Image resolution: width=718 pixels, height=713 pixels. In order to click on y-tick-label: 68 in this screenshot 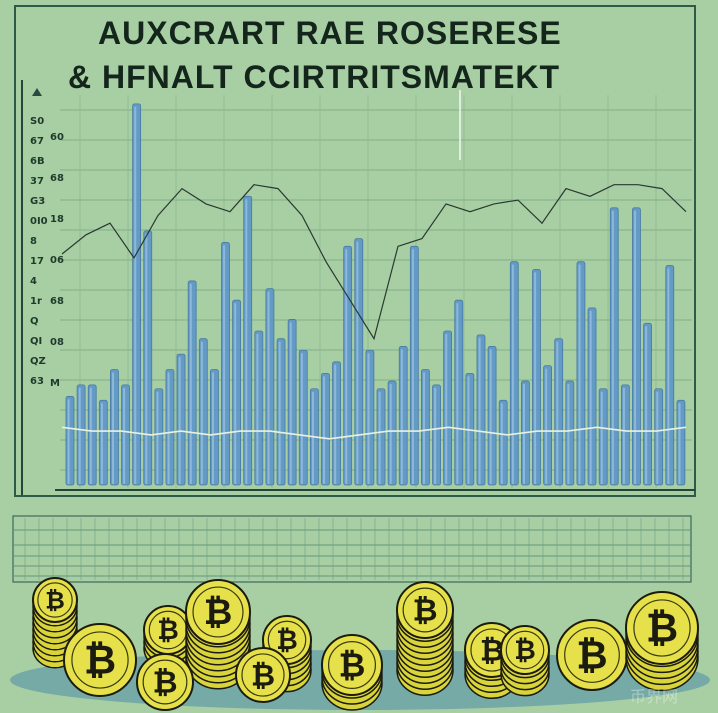, I will do `click(57, 178)`.